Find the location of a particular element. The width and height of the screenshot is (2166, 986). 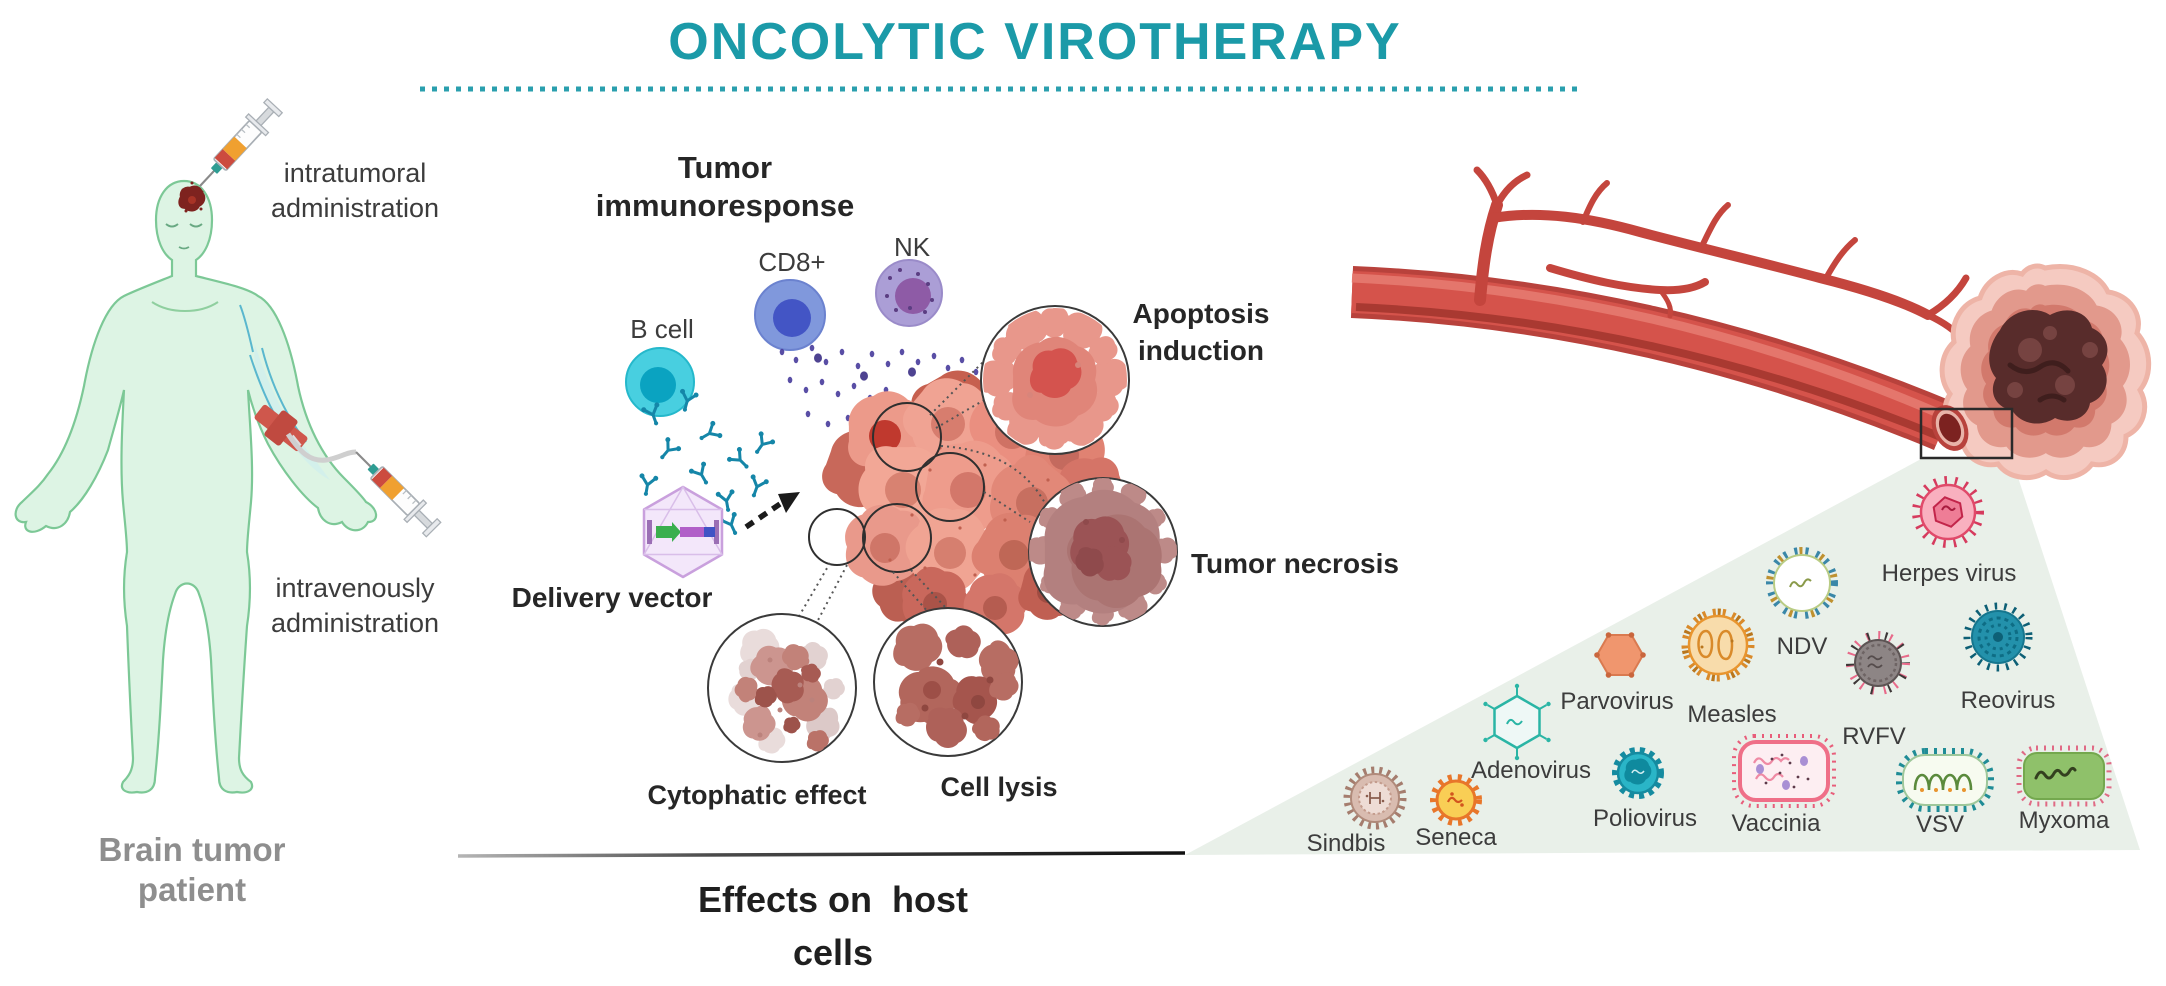

cd8-label: CD8+ is located at coordinates (792, 262).